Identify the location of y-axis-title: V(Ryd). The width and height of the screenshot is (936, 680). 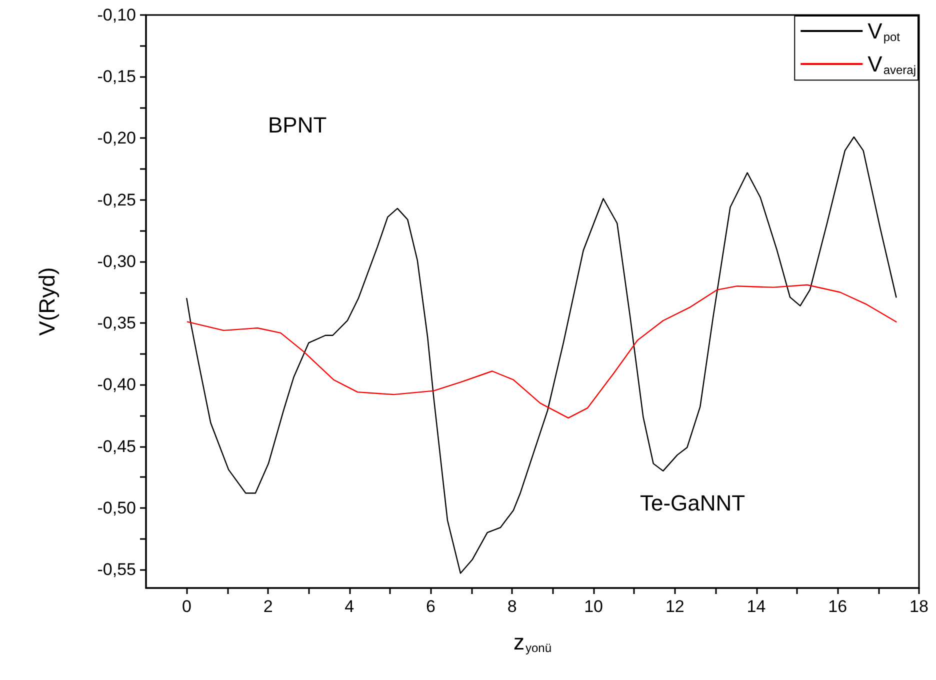
(47, 301).